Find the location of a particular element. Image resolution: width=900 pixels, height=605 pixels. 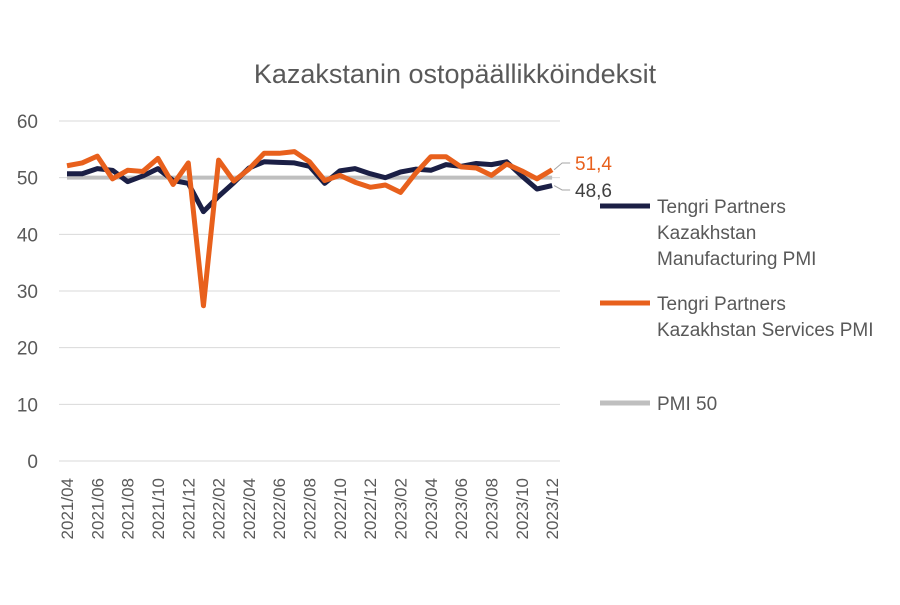

legend-label: PMI 50 is located at coordinates (687, 404).